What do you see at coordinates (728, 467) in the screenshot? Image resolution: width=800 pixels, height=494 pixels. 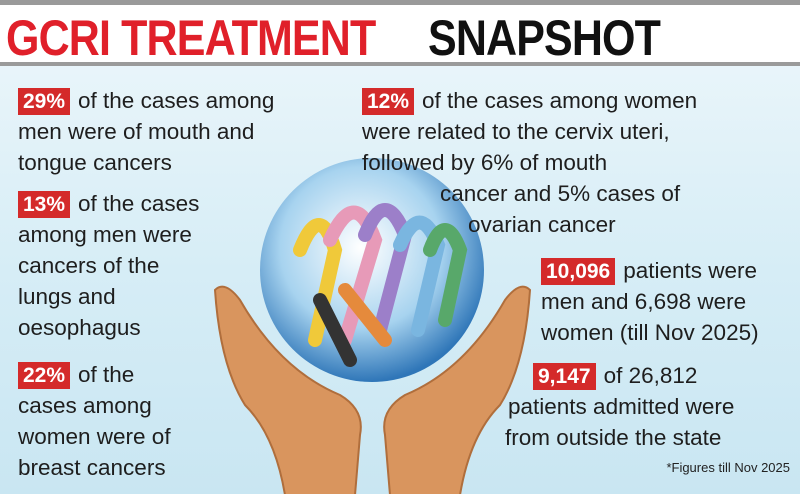 I see `footnote: *Figures till Nov 2025` at bounding box center [728, 467].